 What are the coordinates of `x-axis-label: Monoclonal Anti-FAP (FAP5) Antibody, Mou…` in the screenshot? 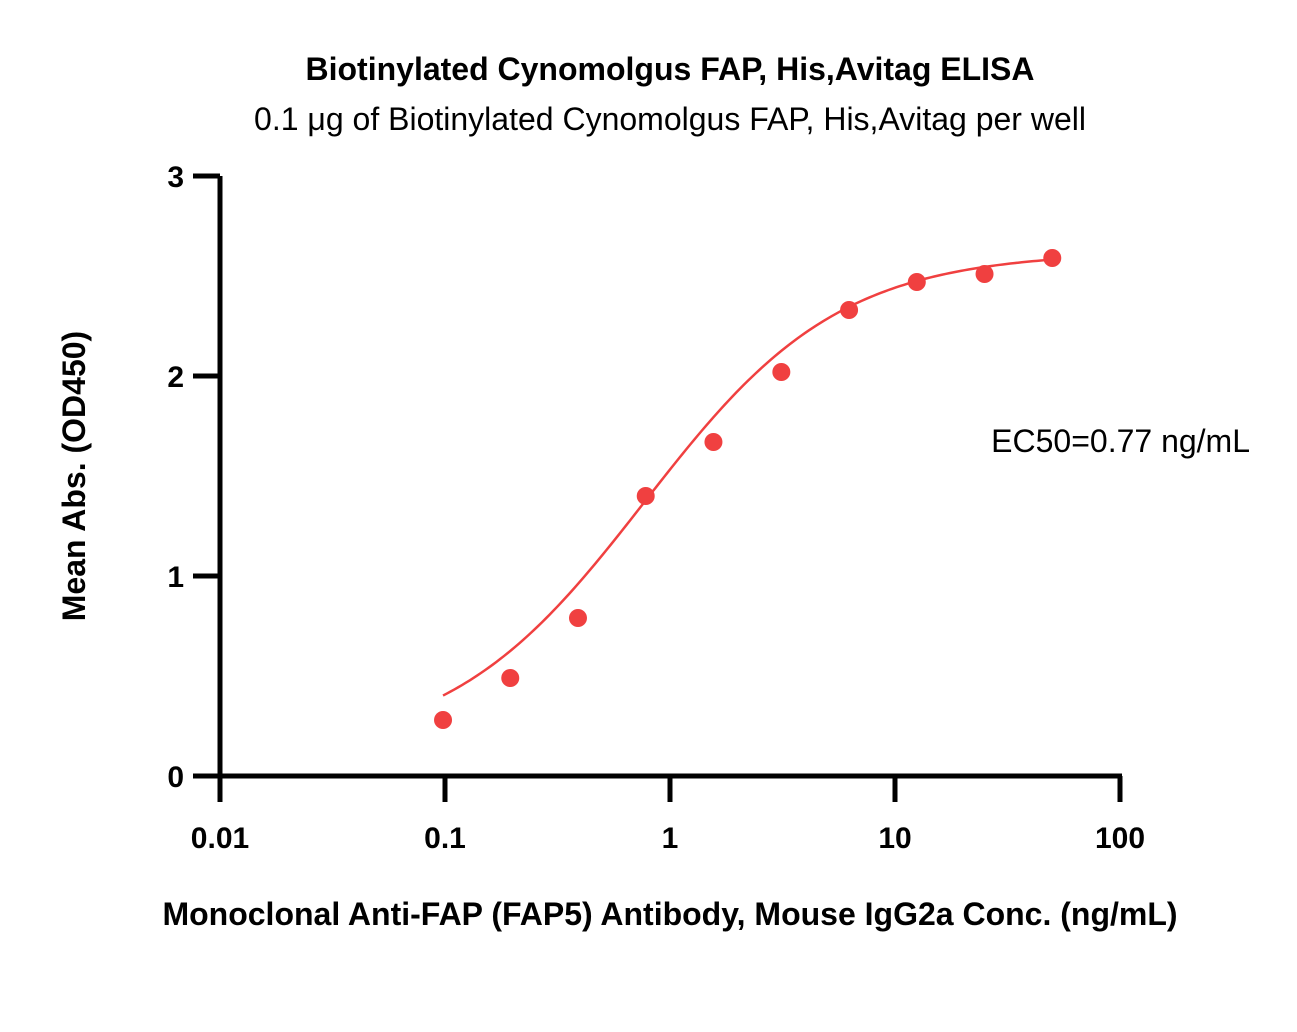 It's located at (669, 914).